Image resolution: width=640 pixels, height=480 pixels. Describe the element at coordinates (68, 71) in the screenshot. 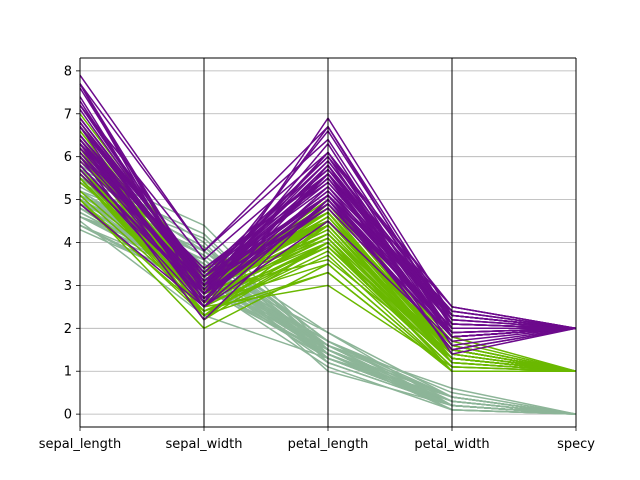

I see `y-tick-label-8: 8` at that location.